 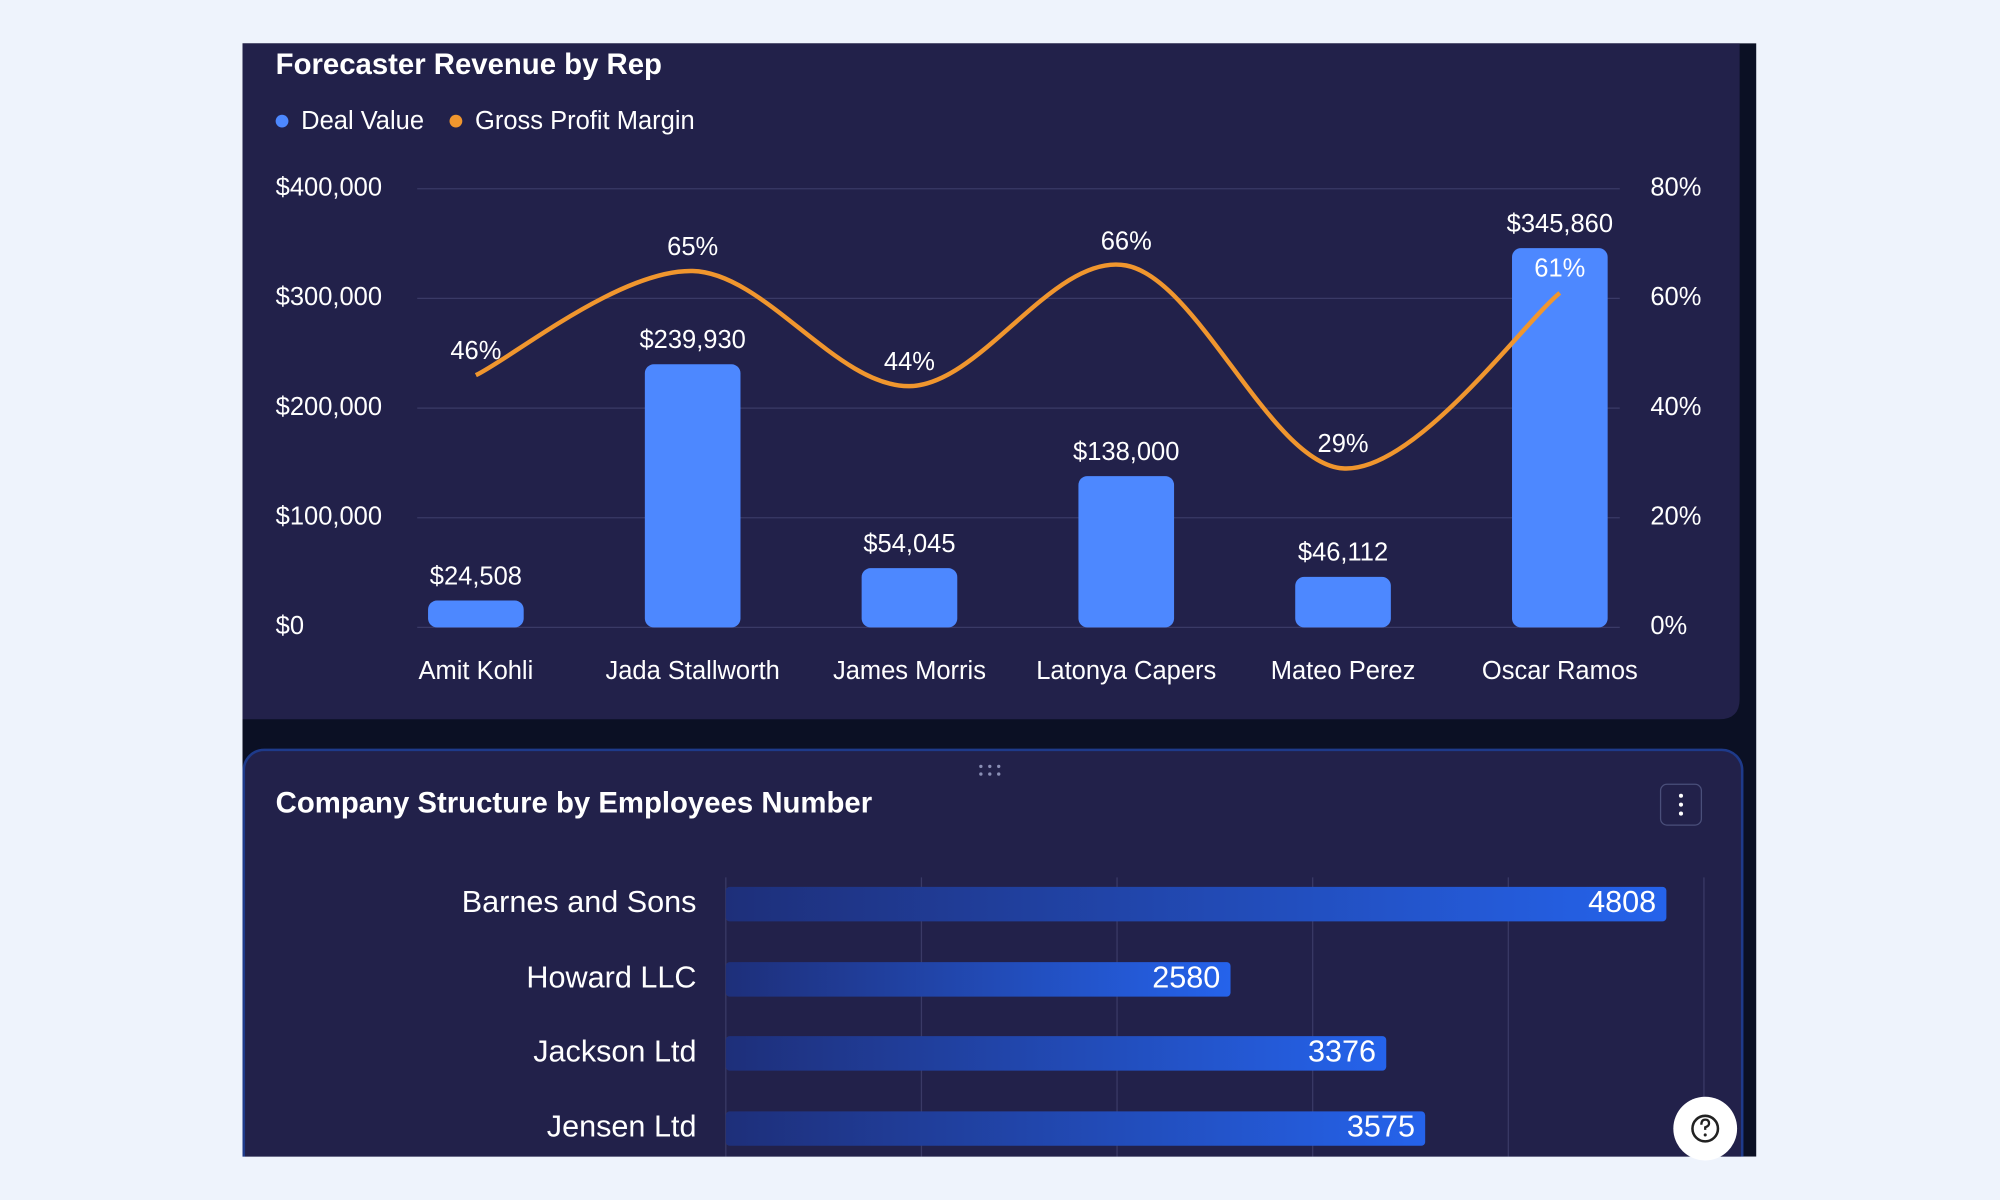 What do you see at coordinates (611, 977) in the screenshot?
I see `y-tick-label: Howard LLC` at bounding box center [611, 977].